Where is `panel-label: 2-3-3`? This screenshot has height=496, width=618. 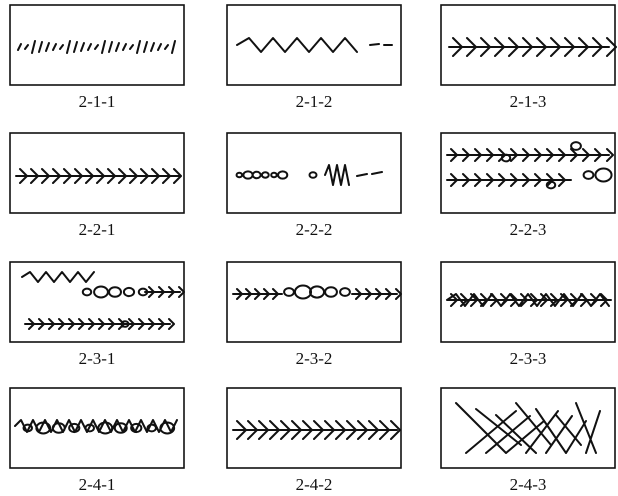
panel-label: 2-3-3 is located at coordinates (528, 358).